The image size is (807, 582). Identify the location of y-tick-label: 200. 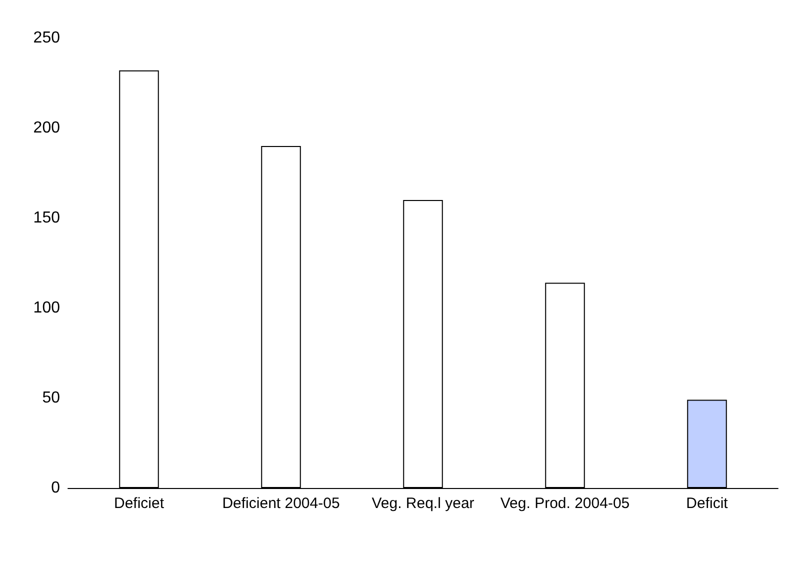
(46, 128).